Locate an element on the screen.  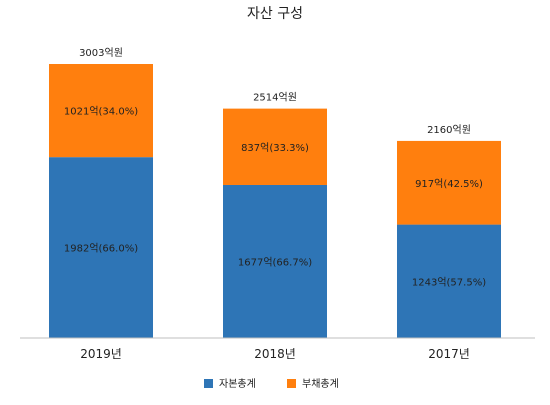
data-label-liabilities-2: 917억(42.5%) is located at coordinates (449, 184).